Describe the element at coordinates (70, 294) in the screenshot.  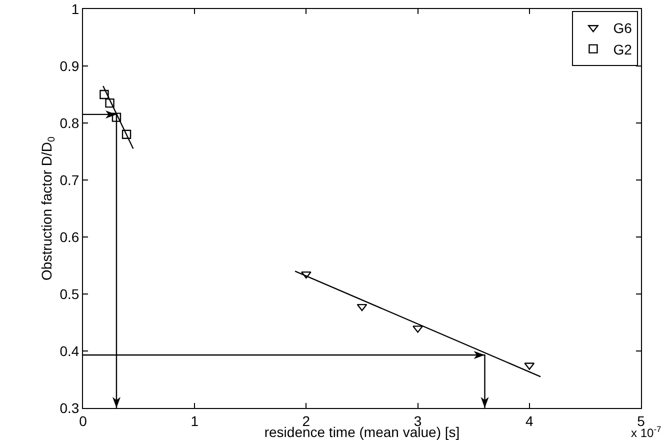
I see `y-tick-label: 0.5` at that location.